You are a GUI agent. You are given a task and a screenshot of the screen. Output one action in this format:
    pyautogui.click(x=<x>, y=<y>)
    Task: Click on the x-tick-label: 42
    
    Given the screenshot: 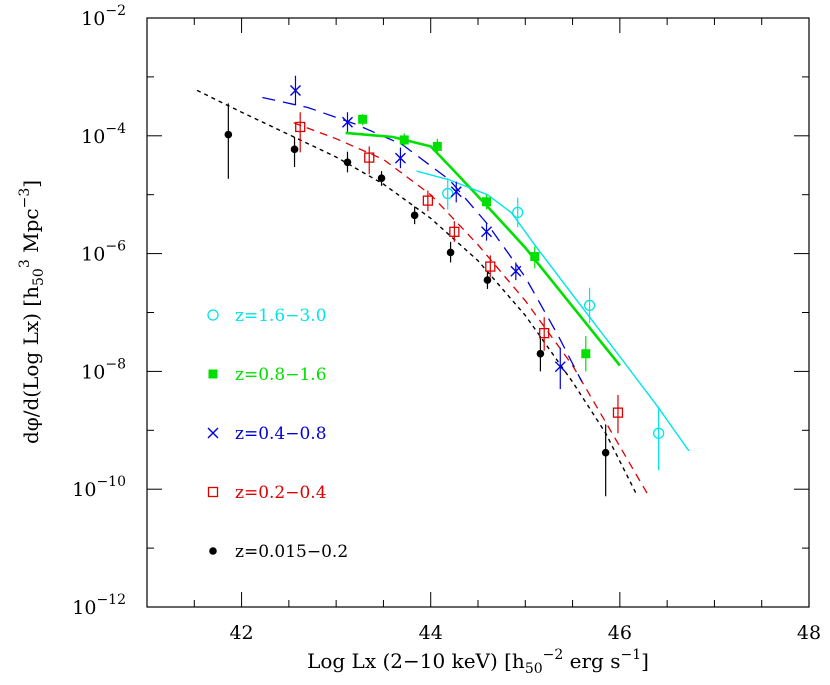 What is the action you would take?
    pyautogui.click(x=241, y=633)
    